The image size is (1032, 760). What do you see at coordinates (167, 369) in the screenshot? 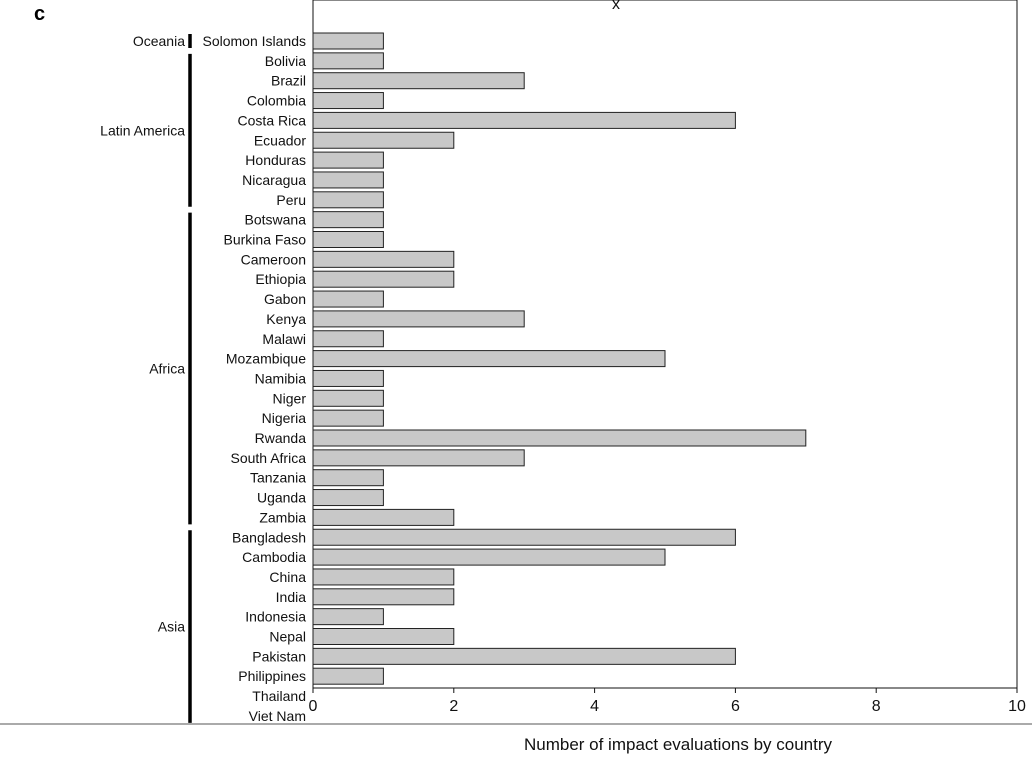
I see `group-label-africa: Africa` at bounding box center [167, 369].